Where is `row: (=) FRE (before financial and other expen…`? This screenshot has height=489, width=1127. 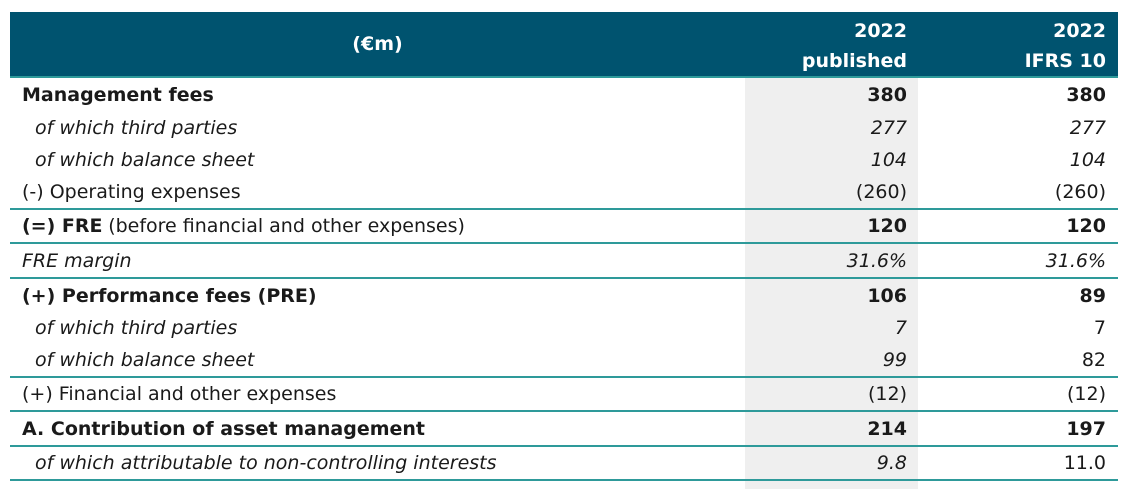 row: (=) FRE (before financial and other expen… is located at coordinates (564, 226).